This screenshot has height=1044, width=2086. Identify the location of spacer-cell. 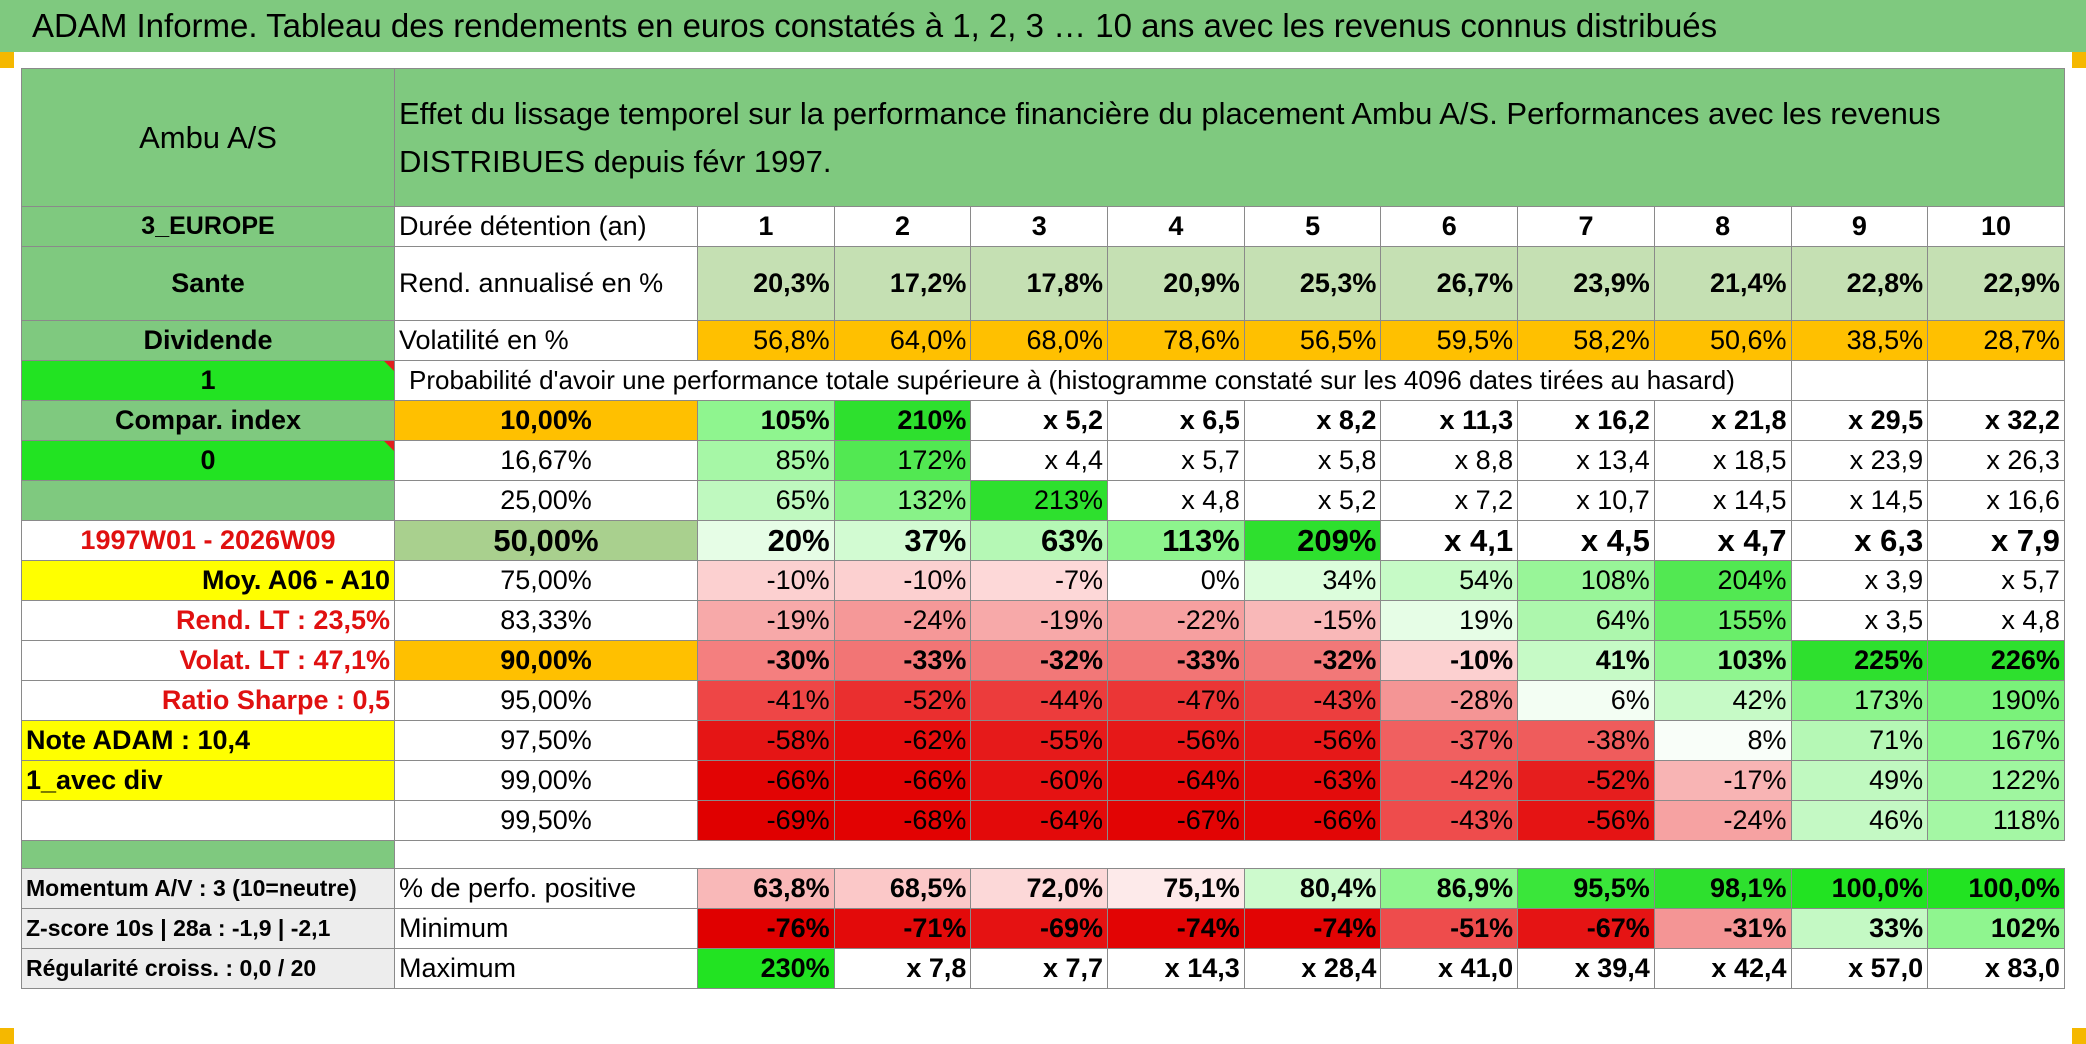
(208, 854).